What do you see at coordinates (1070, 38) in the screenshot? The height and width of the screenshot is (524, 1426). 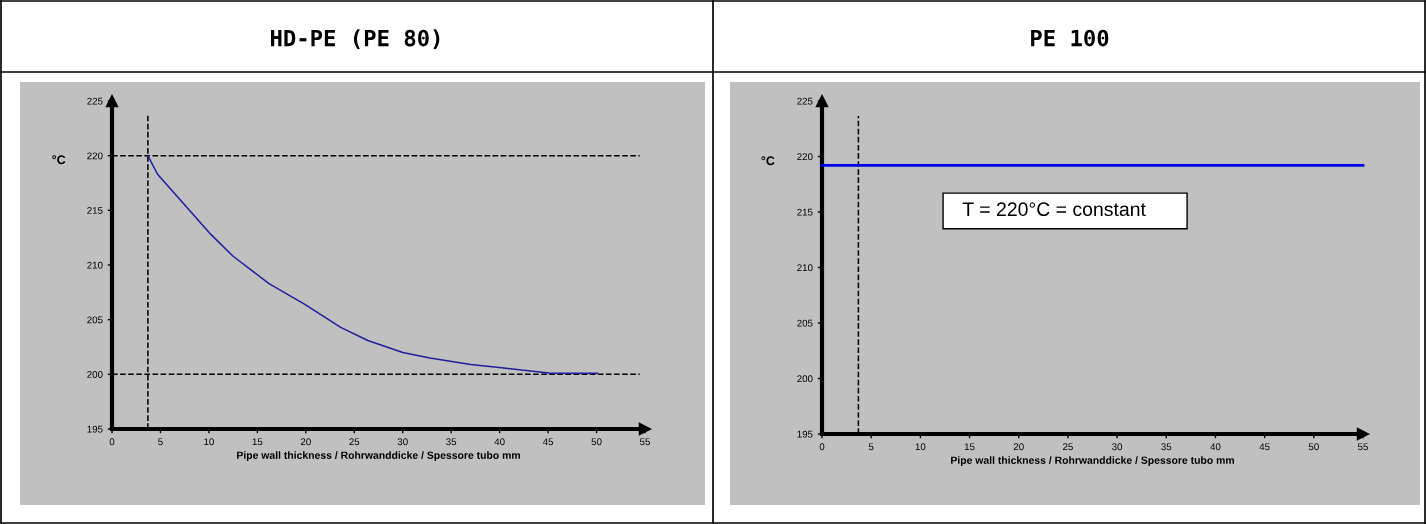 I see `chart-title: PE 100` at bounding box center [1070, 38].